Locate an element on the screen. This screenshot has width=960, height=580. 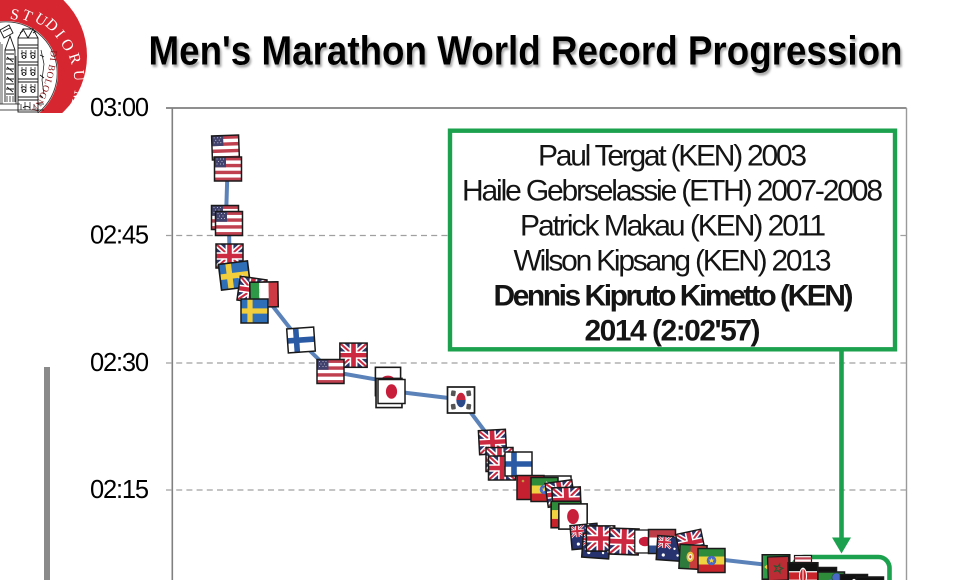
svg-text: M is located at coordinates (77, 98).